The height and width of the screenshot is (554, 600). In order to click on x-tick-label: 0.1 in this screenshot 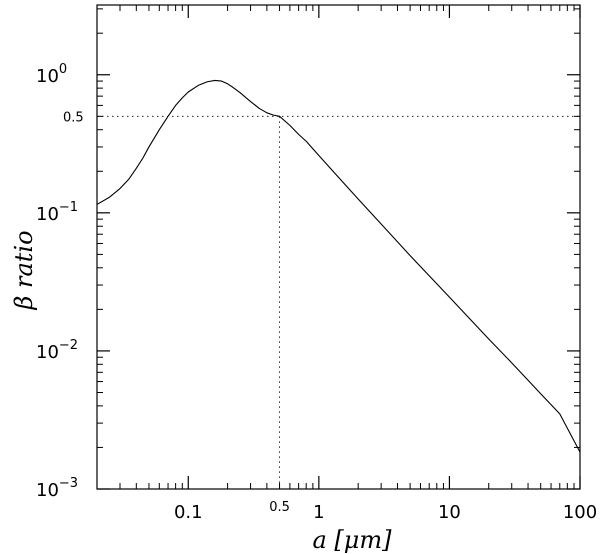, I will do `click(188, 512)`.